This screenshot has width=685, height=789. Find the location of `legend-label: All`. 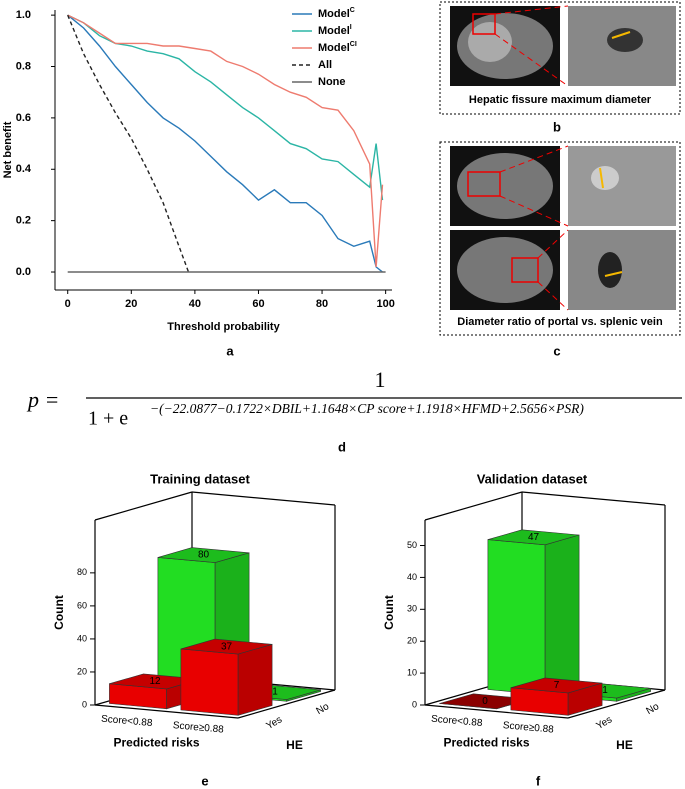

legend-label: All is located at coordinates (325, 65).